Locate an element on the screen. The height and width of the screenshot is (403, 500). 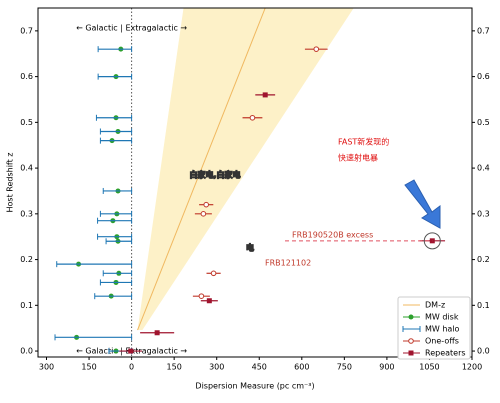
legend-label: DM-z is located at coordinates (435, 305).